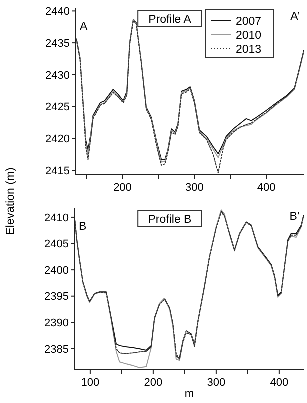  Describe the element at coordinates (58, 76) in the screenshot. I see `y-tick-label: 2430` at that location.